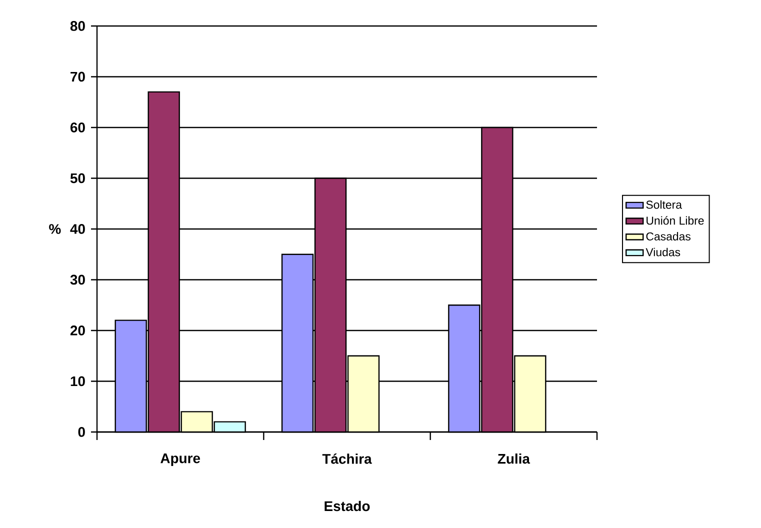 Image resolution: width=761 pixels, height=528 pixels. I want to click on y-axis-title: %, so click(55, 229).